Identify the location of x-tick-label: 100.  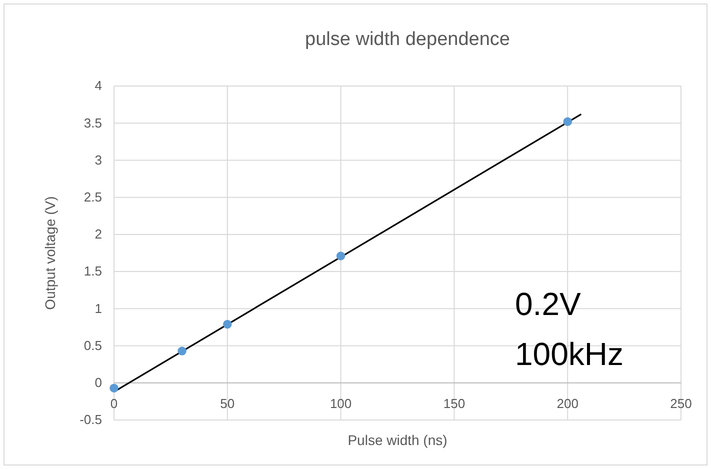
(341, 404).